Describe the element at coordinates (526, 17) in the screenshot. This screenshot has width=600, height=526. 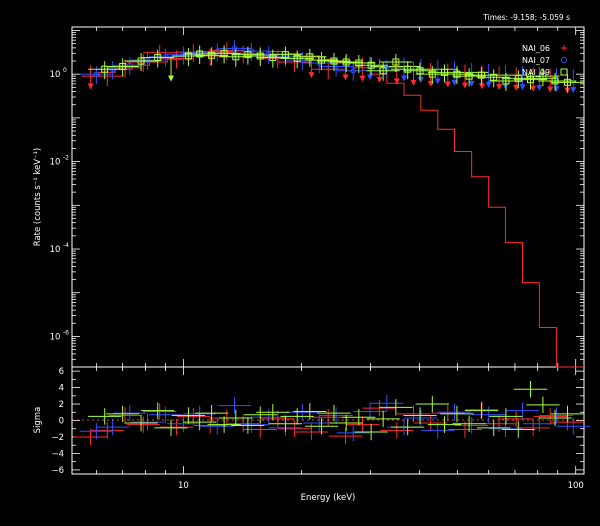
I see `times-label: Times: -9.158; -5.059 s` at that location.